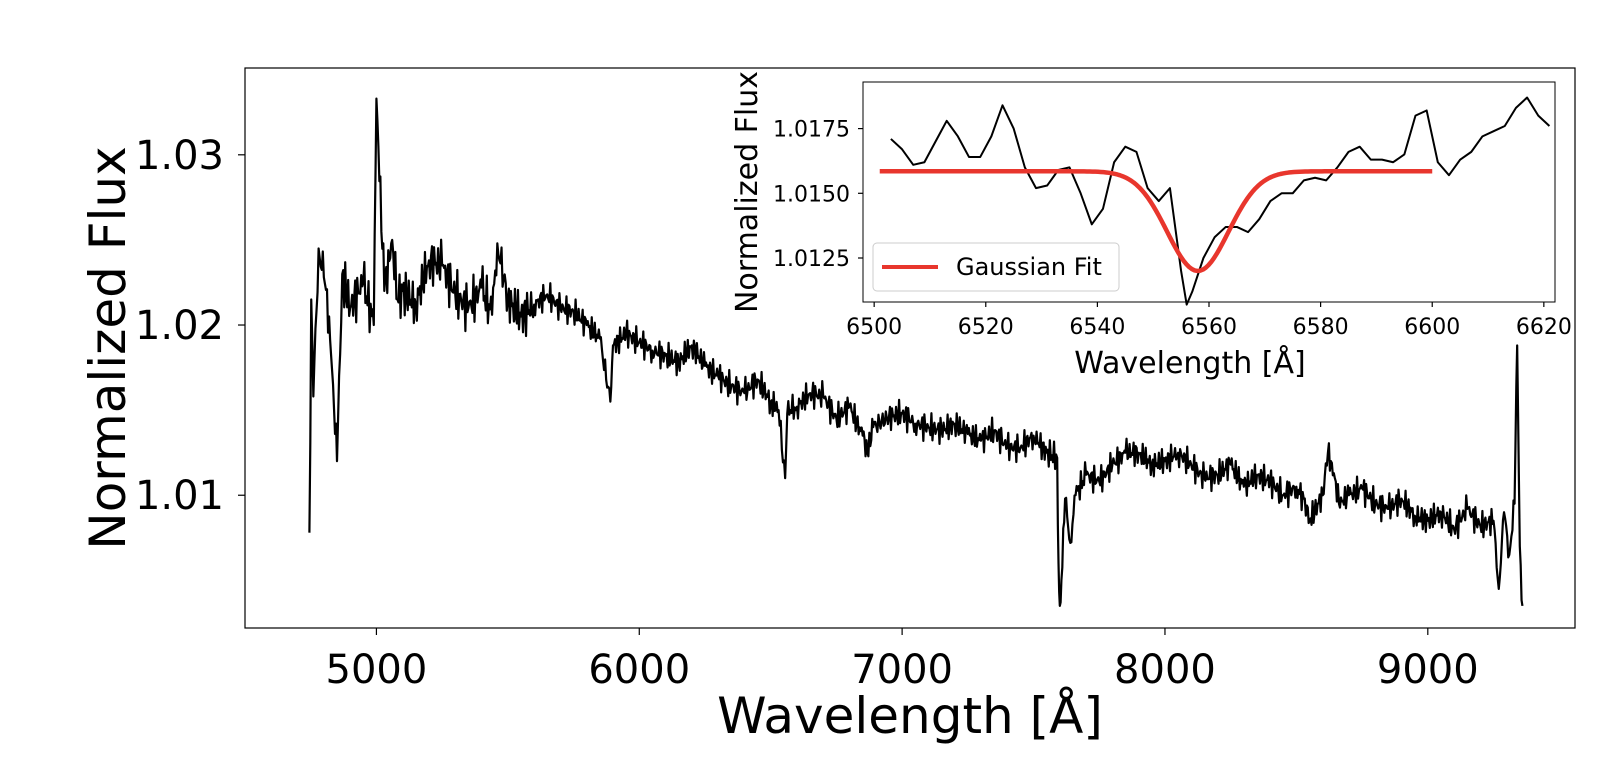  What do you see at coordinates (1432, 327) in the screenshot?
I see `inset-x-tick-label: 6600` at bounding box center [1432, 327].